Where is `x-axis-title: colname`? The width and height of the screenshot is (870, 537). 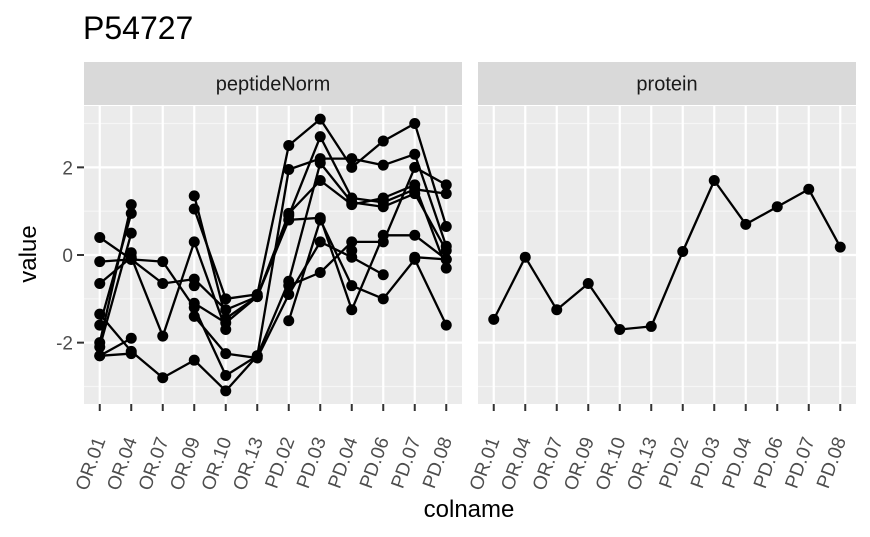
x-axis-title: colname is located at coordinates (469, 509).